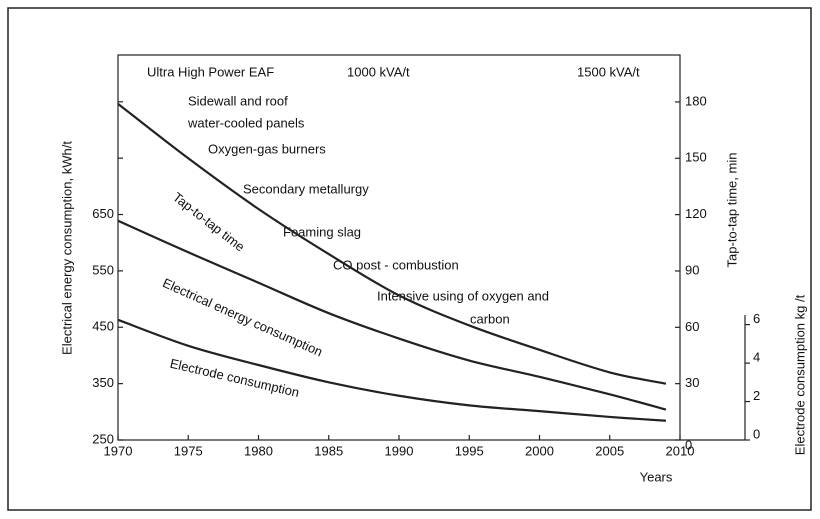  I want to click on y-tick-label: 250, so click(103, 438).